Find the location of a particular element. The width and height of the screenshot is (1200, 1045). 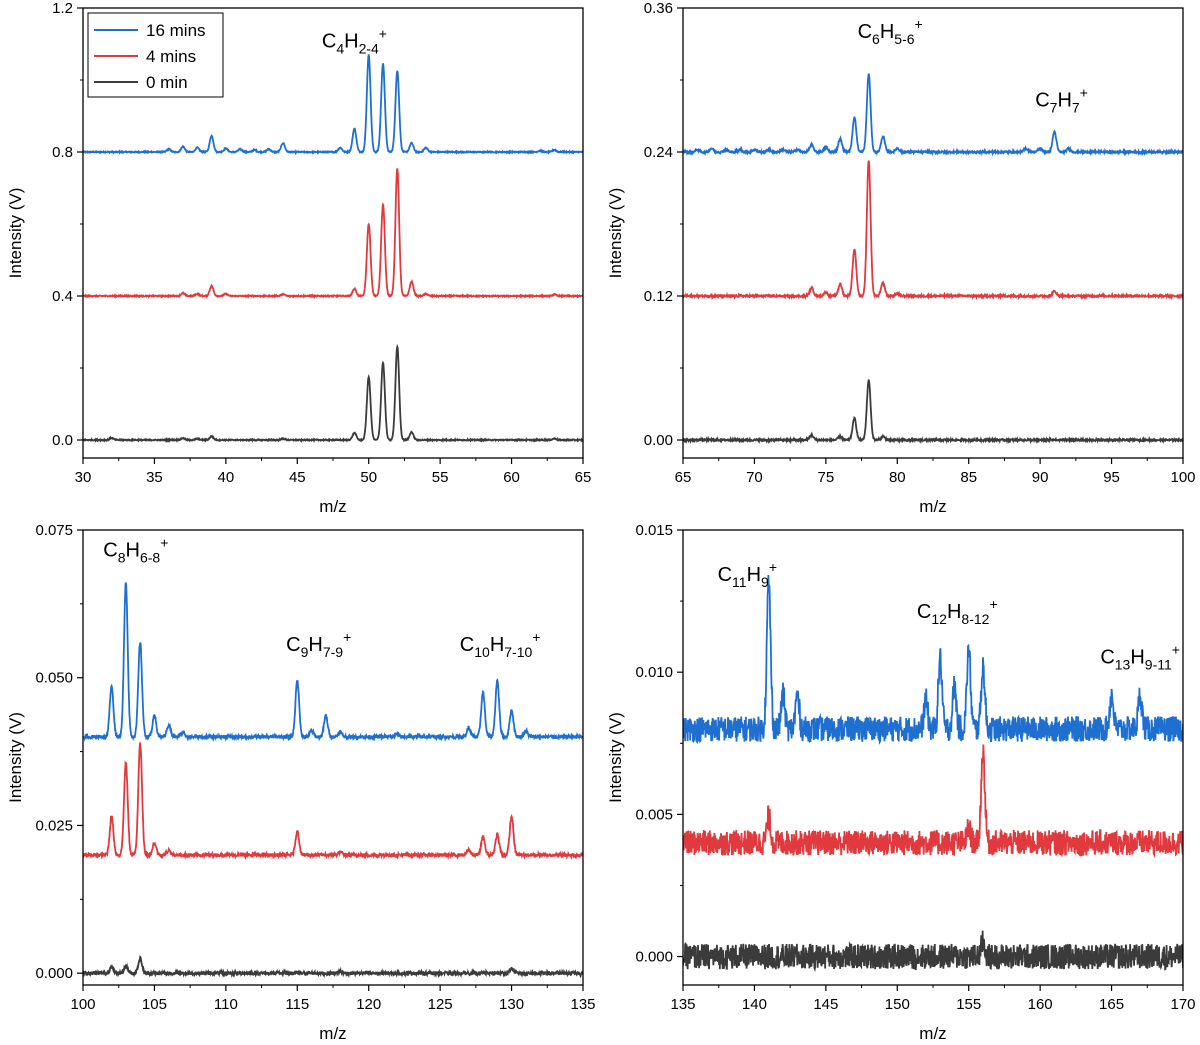

x-tick-label: 40 is located at coordinates (226, 477).